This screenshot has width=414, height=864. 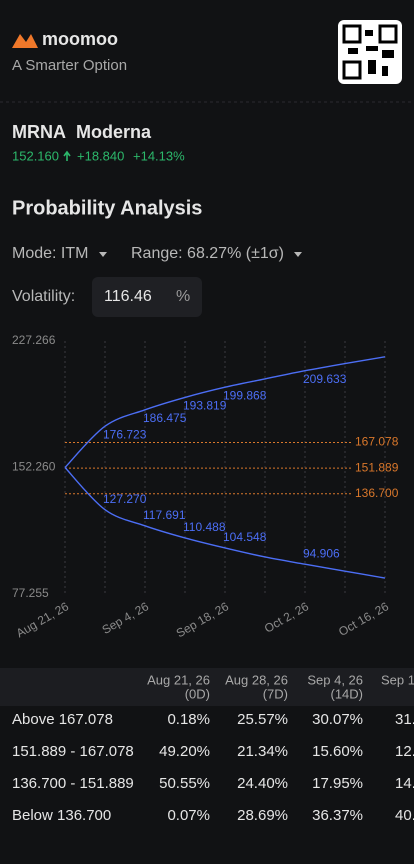 I want to click on mode-selector: Mode: ITM, so click(x=50, y=253).